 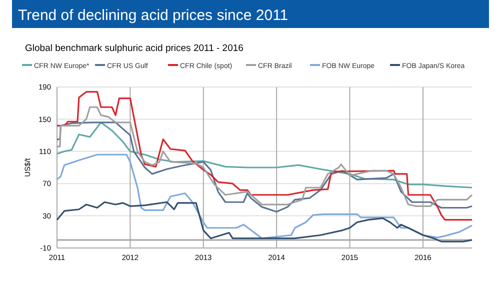 What do you see at coordinates (153, 15) in the screenshot?
I see `chart-title: Trend of declining acid prices since 2011` at bounding box center [153, 15].